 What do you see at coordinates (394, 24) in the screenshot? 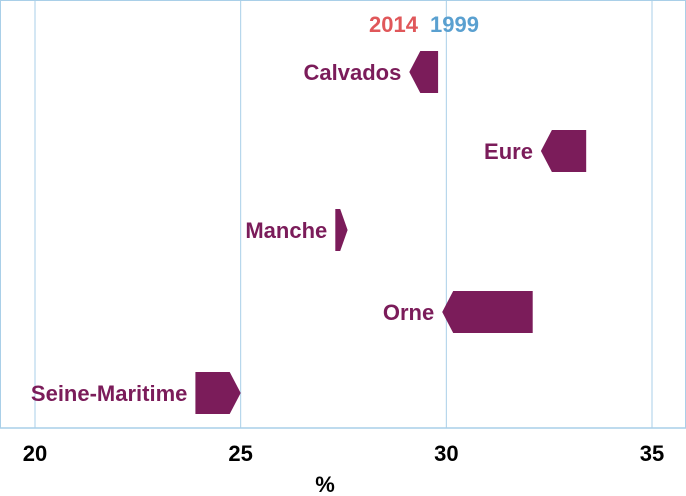
I see `legend-label-2014: 2014` at bounding box center [394, 24].